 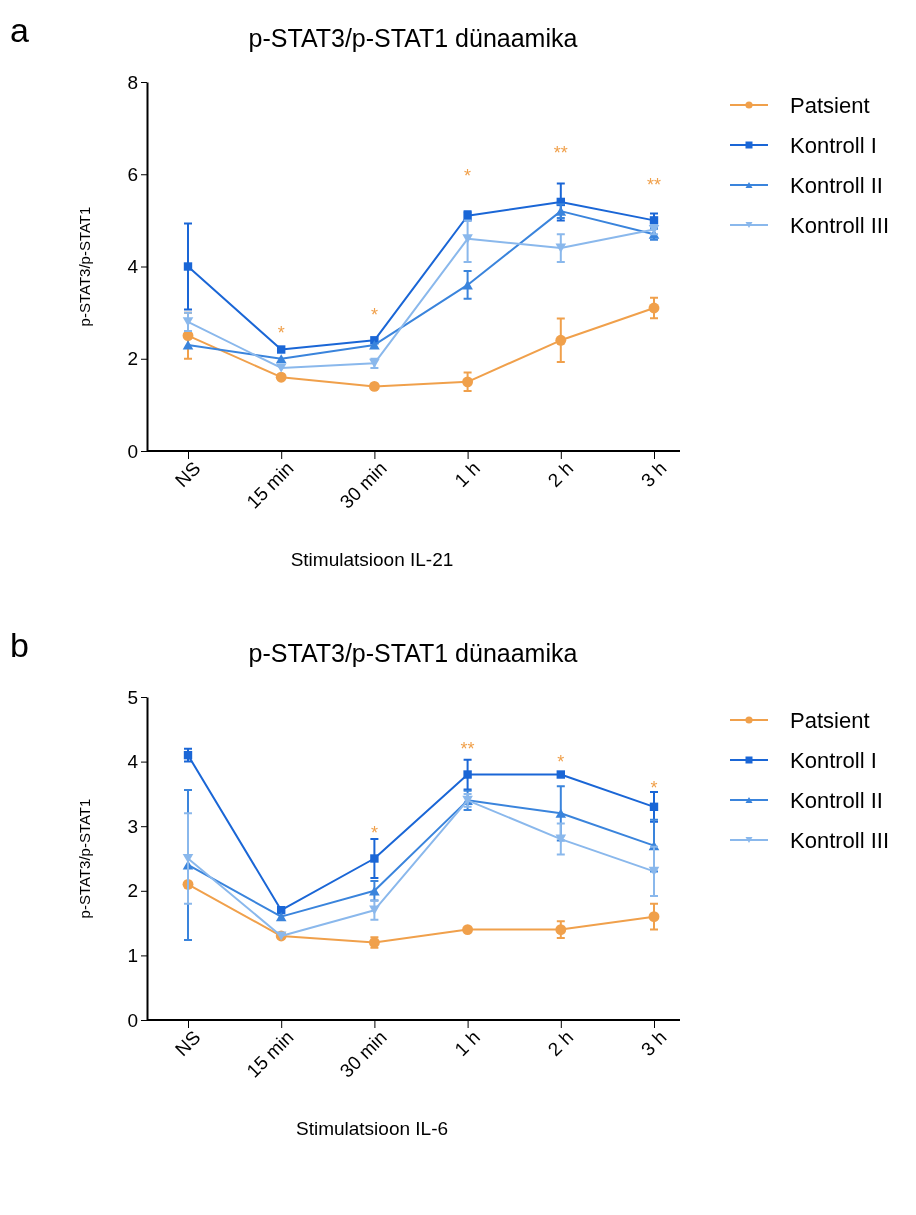 What do you see at coordinates (372, 1128) in the screenshot?
I see `x-axis-title: Stimulatsioon IL-6` at bounding box center [372, 1128].